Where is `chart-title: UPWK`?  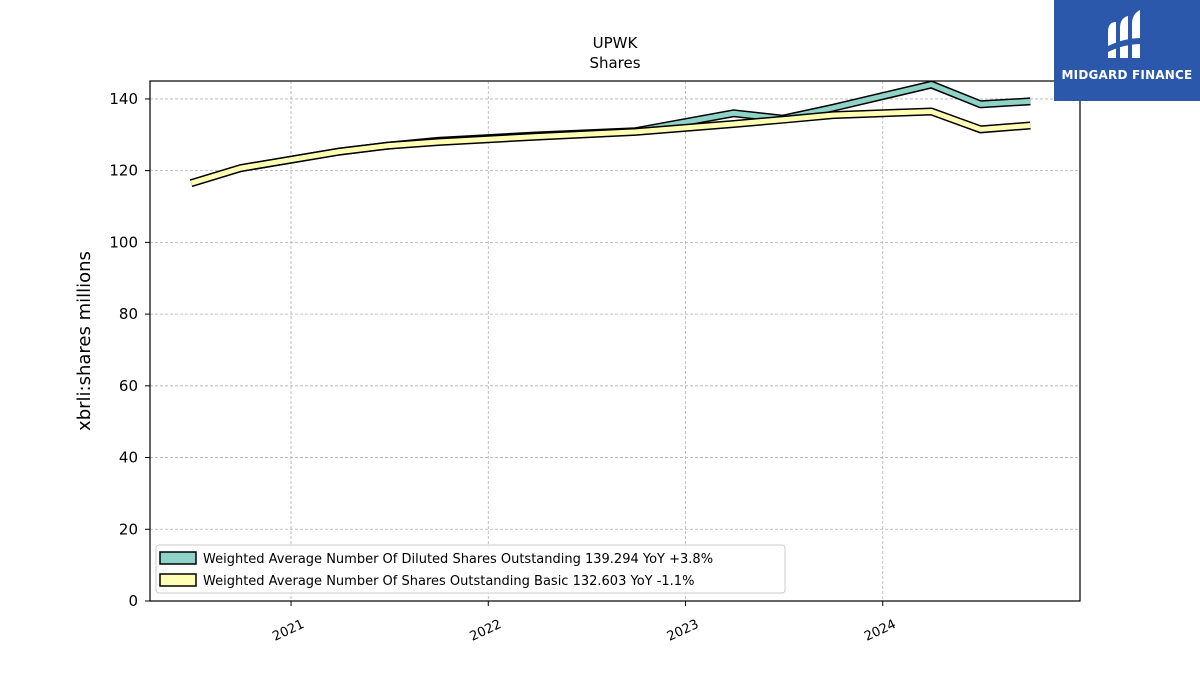 chart-title: UPWK is located at coordinates (616, 43).